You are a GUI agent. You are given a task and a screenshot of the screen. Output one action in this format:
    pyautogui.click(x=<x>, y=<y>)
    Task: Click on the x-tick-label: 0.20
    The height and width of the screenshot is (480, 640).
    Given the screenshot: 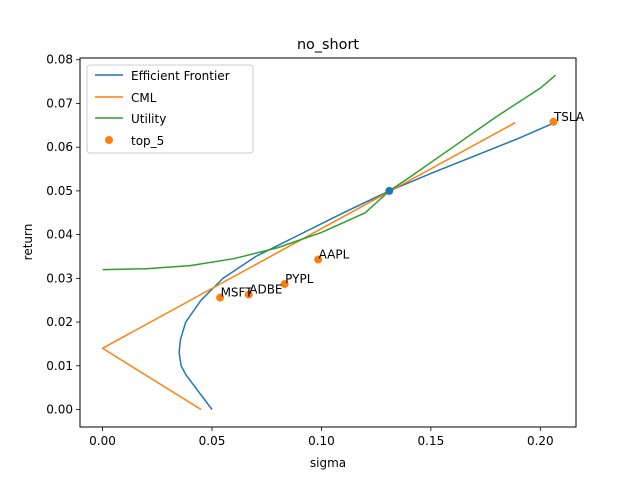 What is the action you would take?
    pyautogui.click(x=540, y=441)
    